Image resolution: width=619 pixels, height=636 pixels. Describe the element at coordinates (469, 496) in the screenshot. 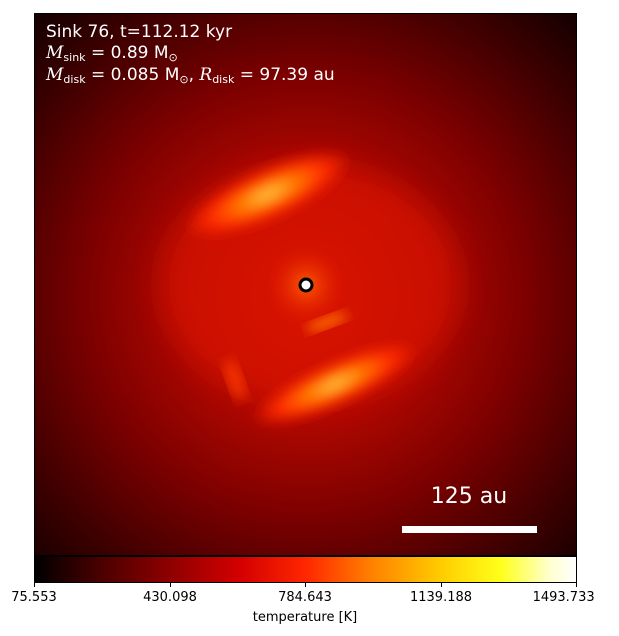

I see `scale-bar-label: 125 au` at that location.